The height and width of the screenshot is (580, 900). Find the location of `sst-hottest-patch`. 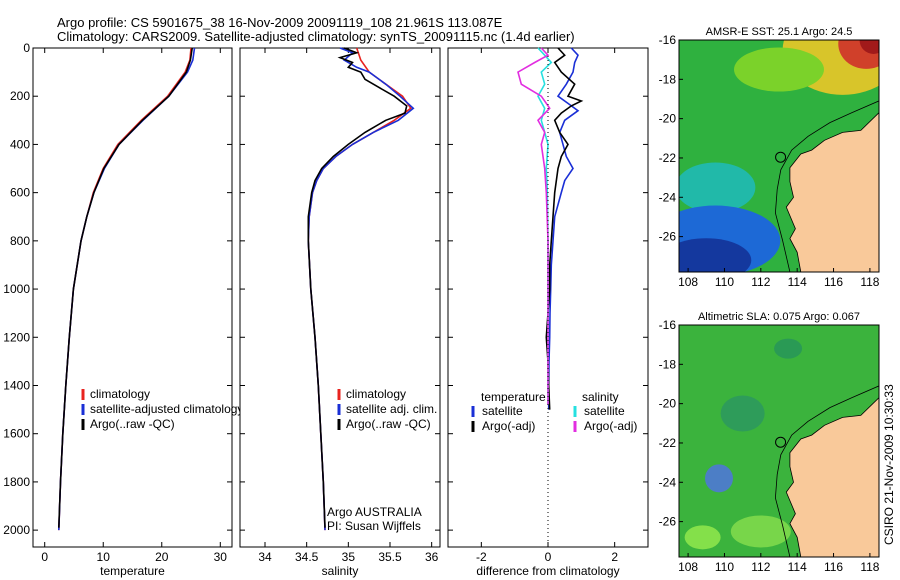

sst-hottest-patch is located at coordinates (869, 47).